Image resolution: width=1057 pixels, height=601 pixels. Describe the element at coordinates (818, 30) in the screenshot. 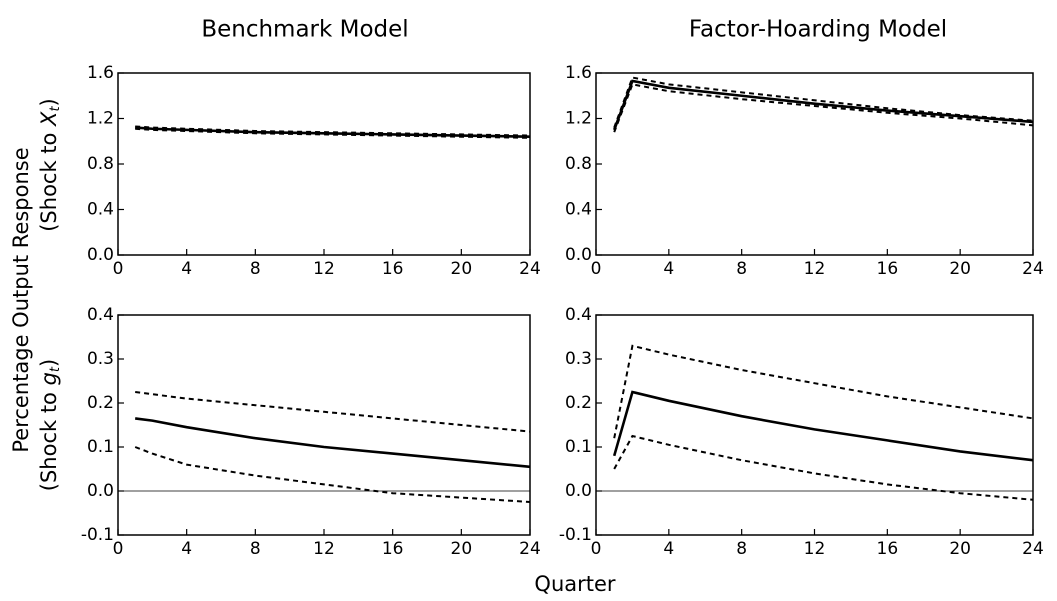

I see `column-title: Factor-Hoarding Model` at that location.